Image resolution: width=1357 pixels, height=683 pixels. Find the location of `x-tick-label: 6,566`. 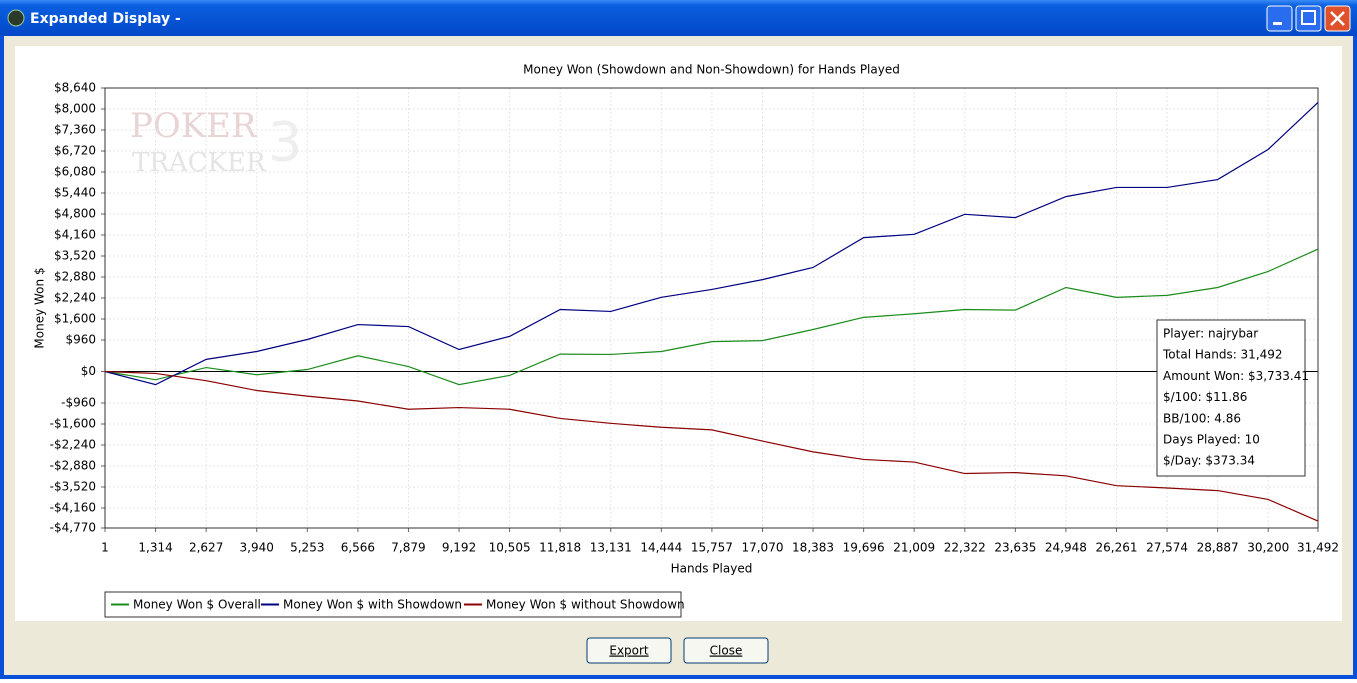

x-tick-label: 6,566 is located at coordinates (358, 548).